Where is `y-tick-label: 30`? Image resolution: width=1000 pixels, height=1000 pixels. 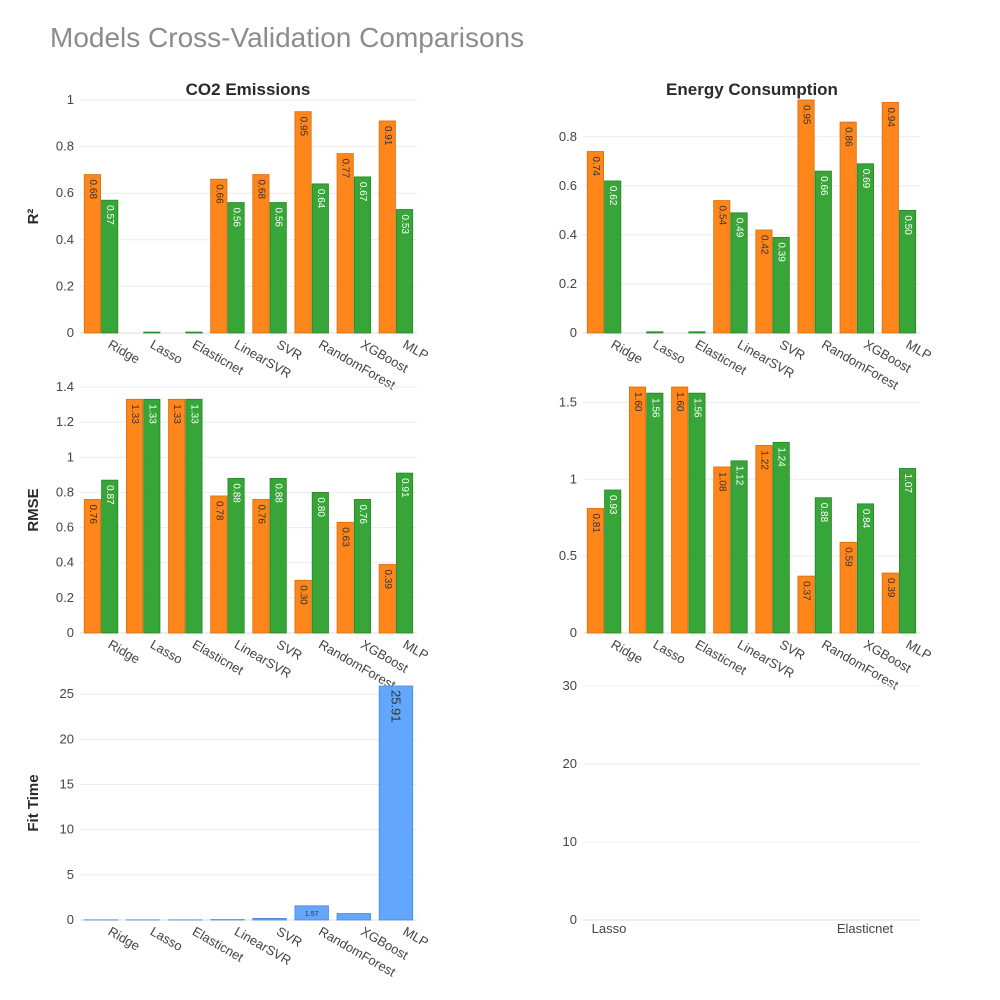 y-tick-label: 30 is located at coordinates (570, 685).